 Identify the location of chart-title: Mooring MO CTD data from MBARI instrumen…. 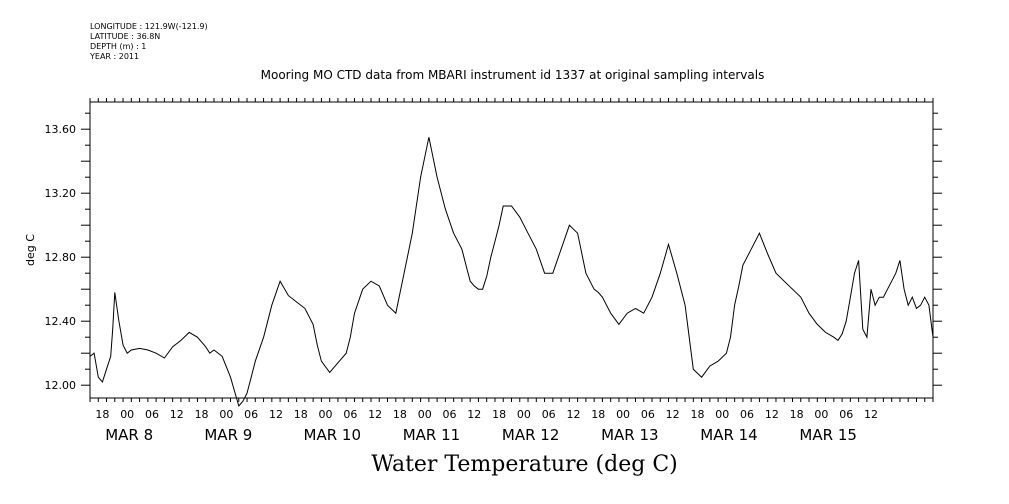
(512, 75).